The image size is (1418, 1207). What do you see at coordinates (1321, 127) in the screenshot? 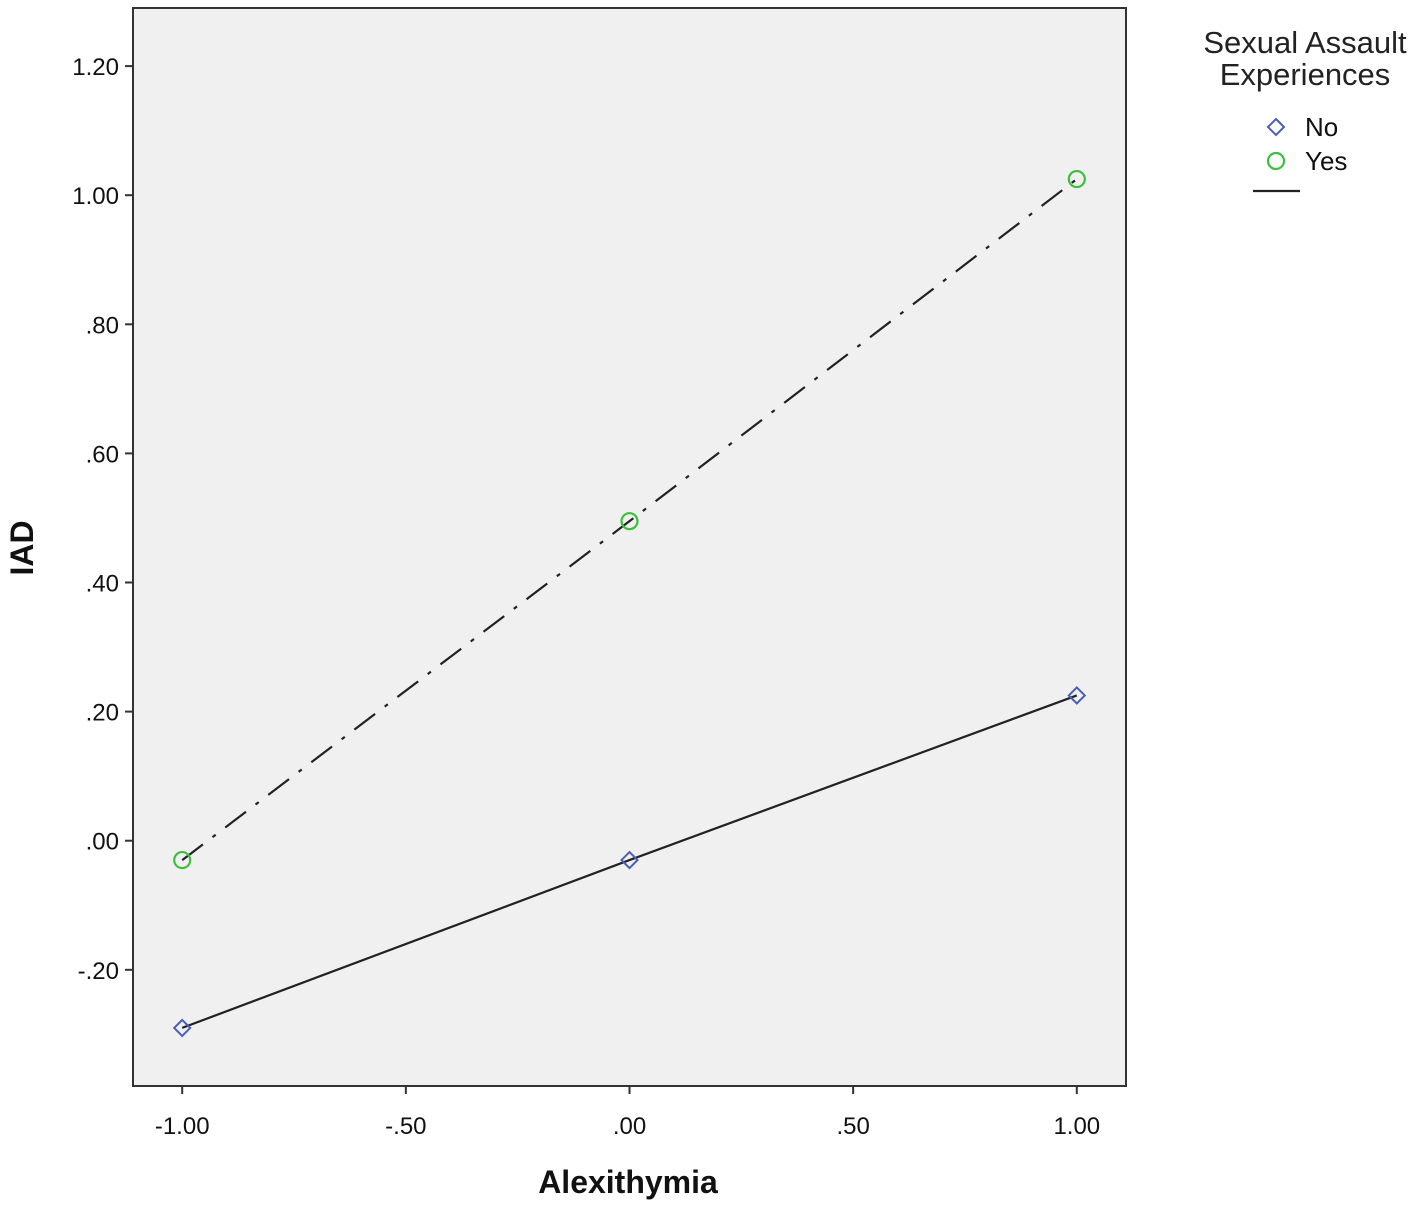
I see `legend-label-no: No` at bounding box center [1321, 127].